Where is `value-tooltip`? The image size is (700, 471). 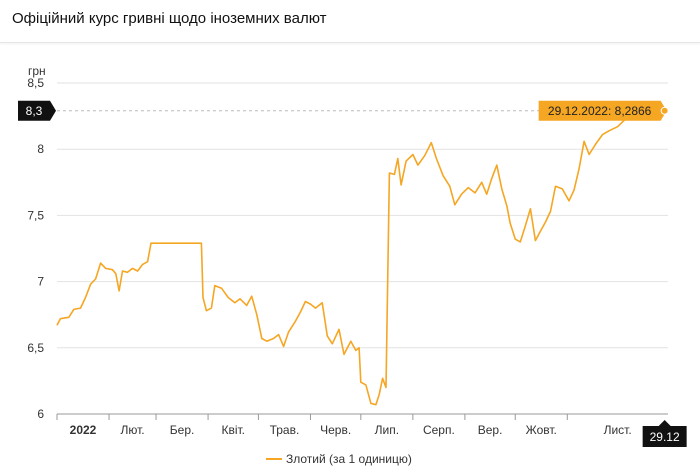 value-tooltip is located at coordinates (602, 110).